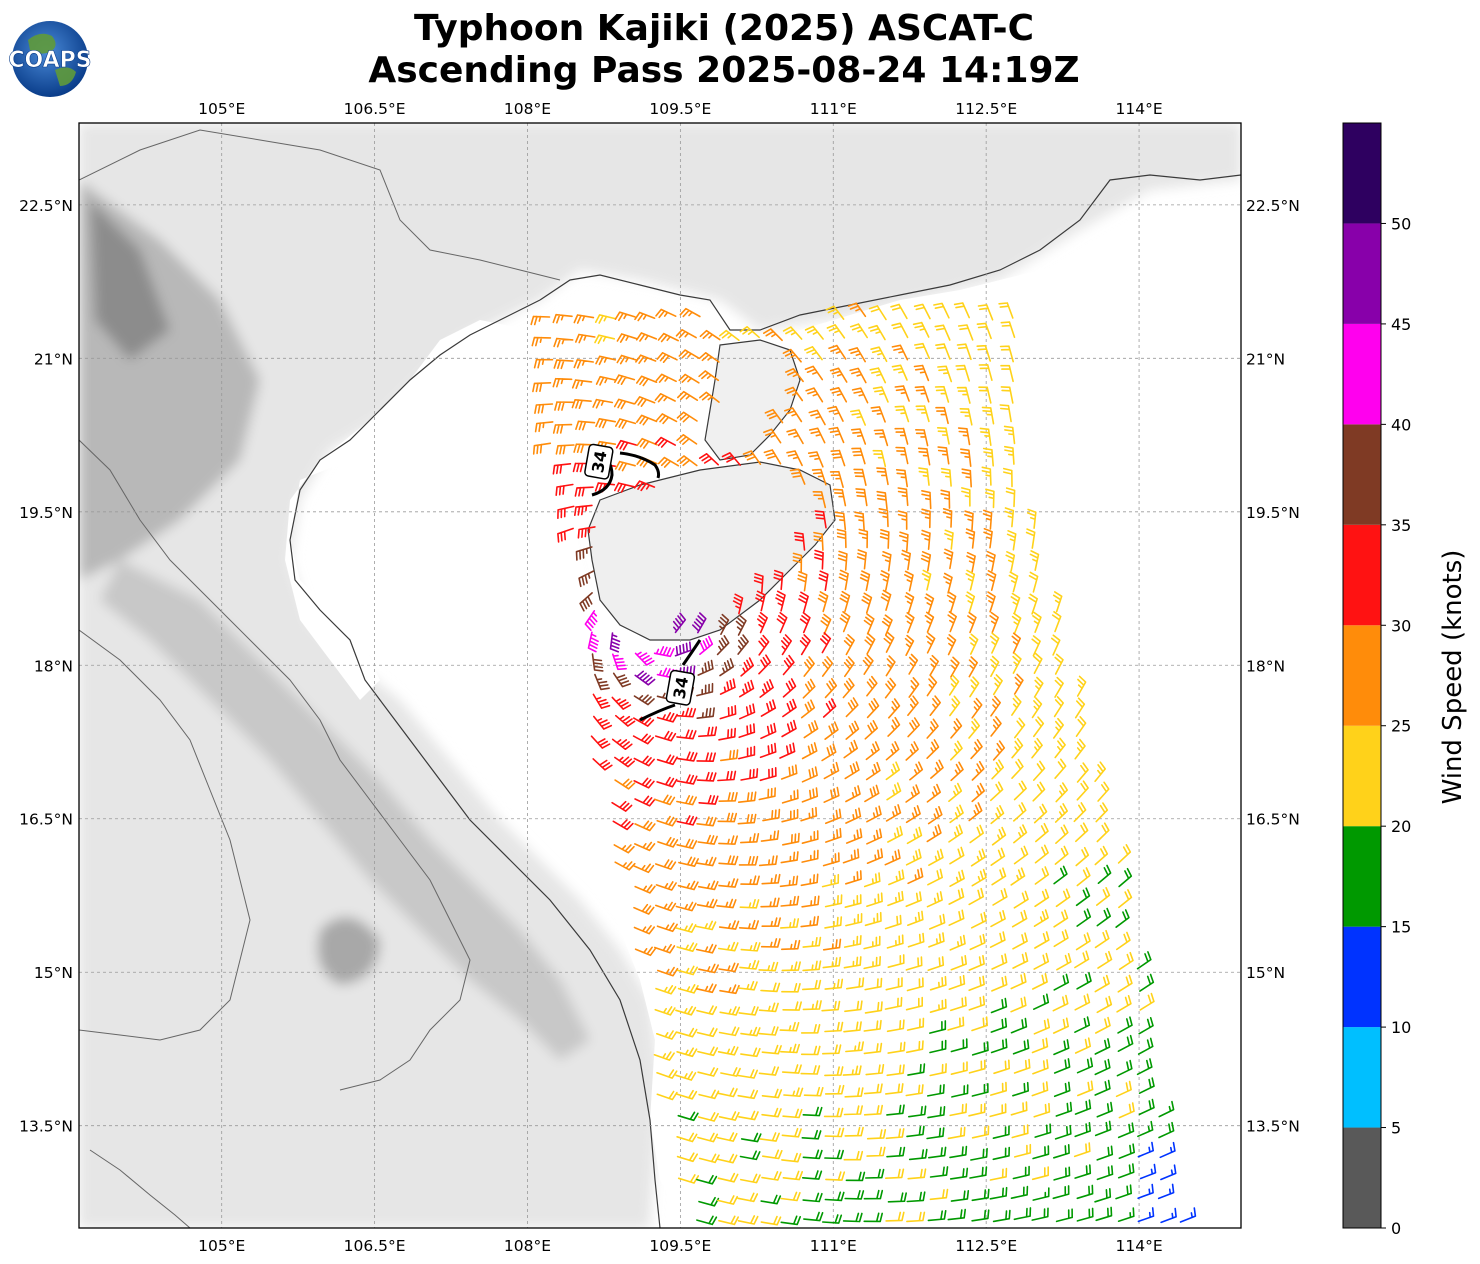 The height and width of the screenshot is (1264, 1480). What do you see at coordinates (375, 1246) in the screenshot?
I see `lon-tick-label-bottom: 106.5°E` at bounding box center [375, 1246].